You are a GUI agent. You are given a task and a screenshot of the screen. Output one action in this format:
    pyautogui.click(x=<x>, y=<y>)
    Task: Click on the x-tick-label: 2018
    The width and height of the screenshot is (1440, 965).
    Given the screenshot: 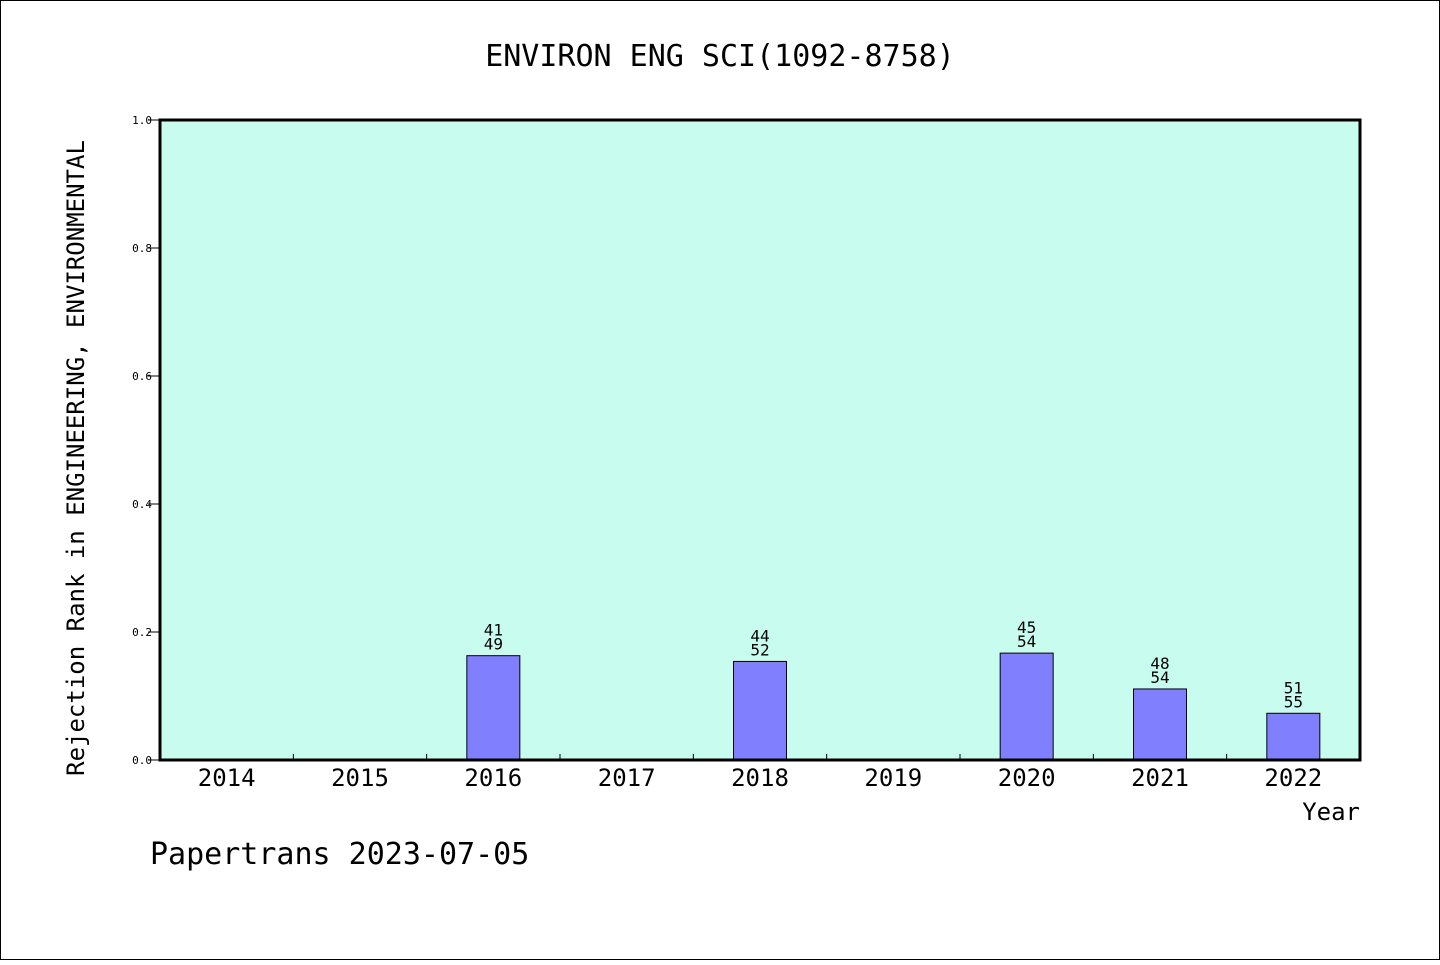 What is the action you would take?
    pyautogui.click(x=760, y=778)
    